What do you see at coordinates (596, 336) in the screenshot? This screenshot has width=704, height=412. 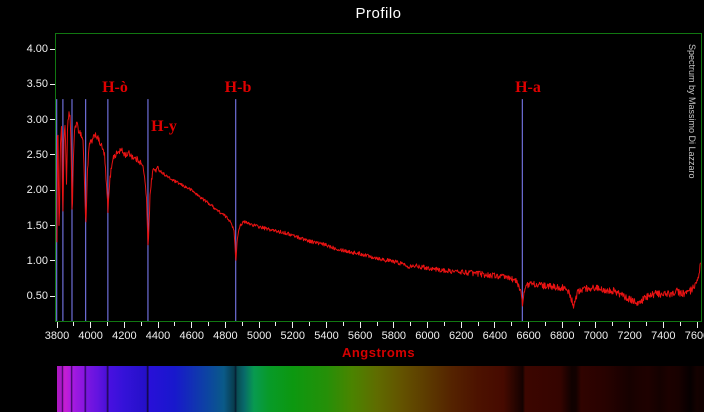 I see `x-tick-label: 7000` at bounding box center [596, 336].